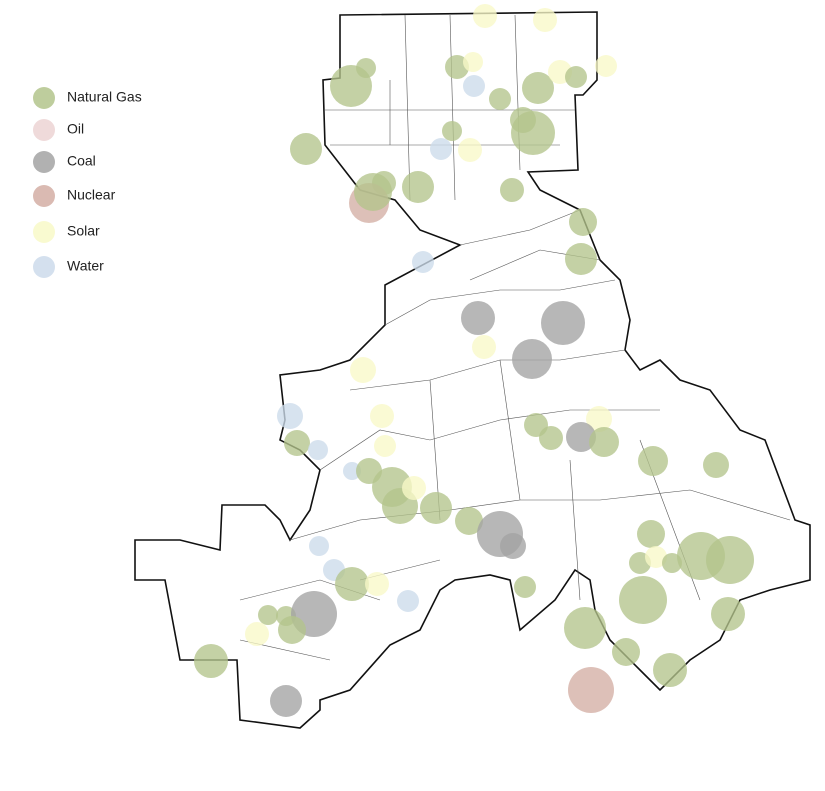  Describe the element at coordinates (91, 195) in the screenshot. I see `legend-label: Nuclear` at that location.